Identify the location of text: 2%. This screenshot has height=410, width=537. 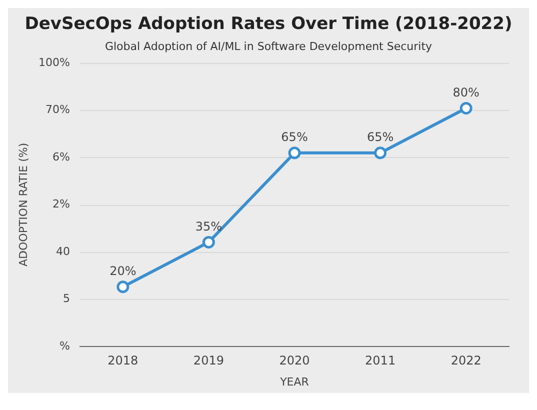
(61, 204).